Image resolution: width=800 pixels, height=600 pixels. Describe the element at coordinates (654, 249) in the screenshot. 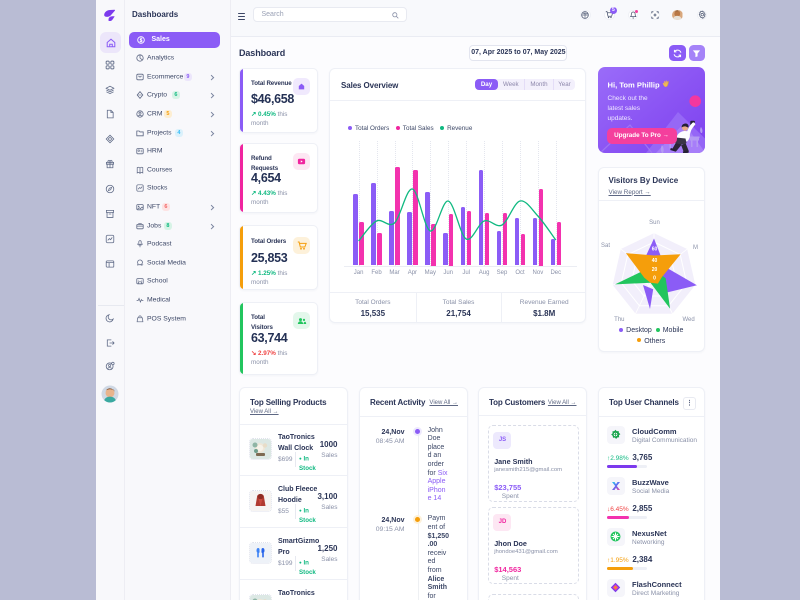

I see `svg-text: 60` at that location.